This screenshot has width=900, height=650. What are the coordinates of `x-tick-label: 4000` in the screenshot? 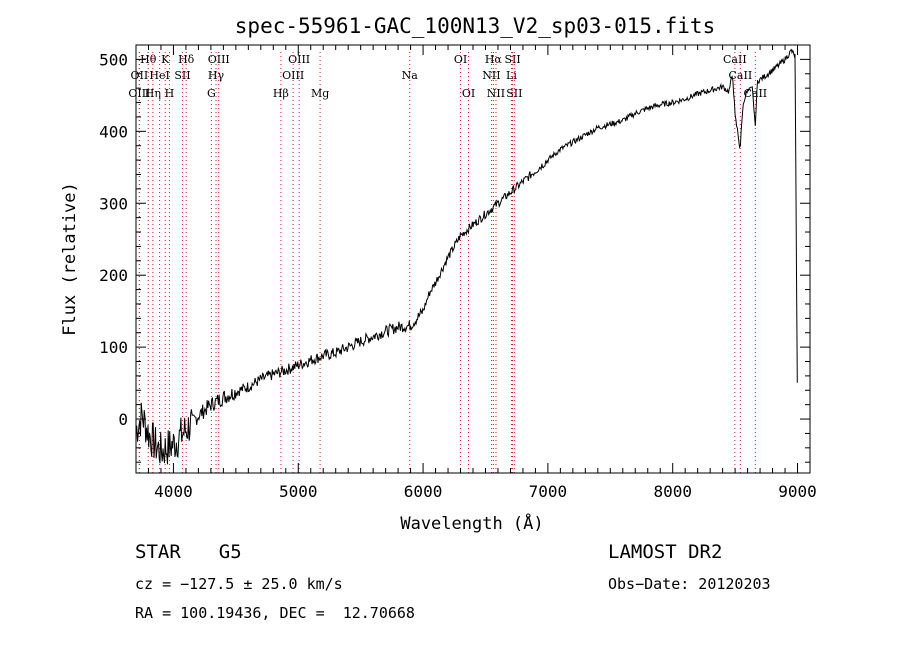 It's located at (173, 491).